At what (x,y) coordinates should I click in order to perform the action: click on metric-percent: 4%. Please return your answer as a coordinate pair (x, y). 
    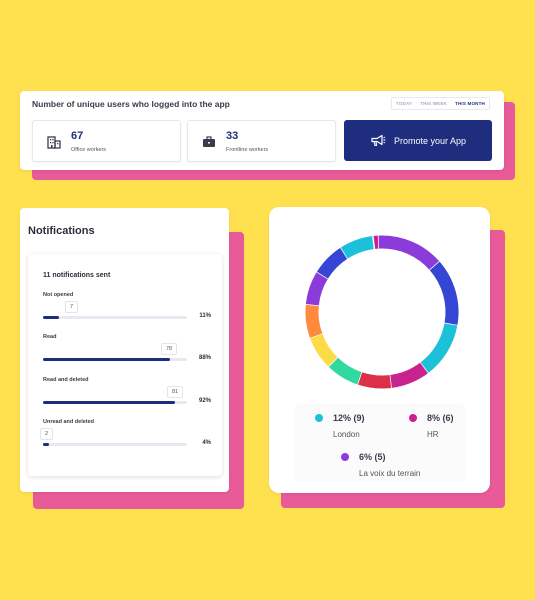
    Looking at the image, I should click on (206, 443).